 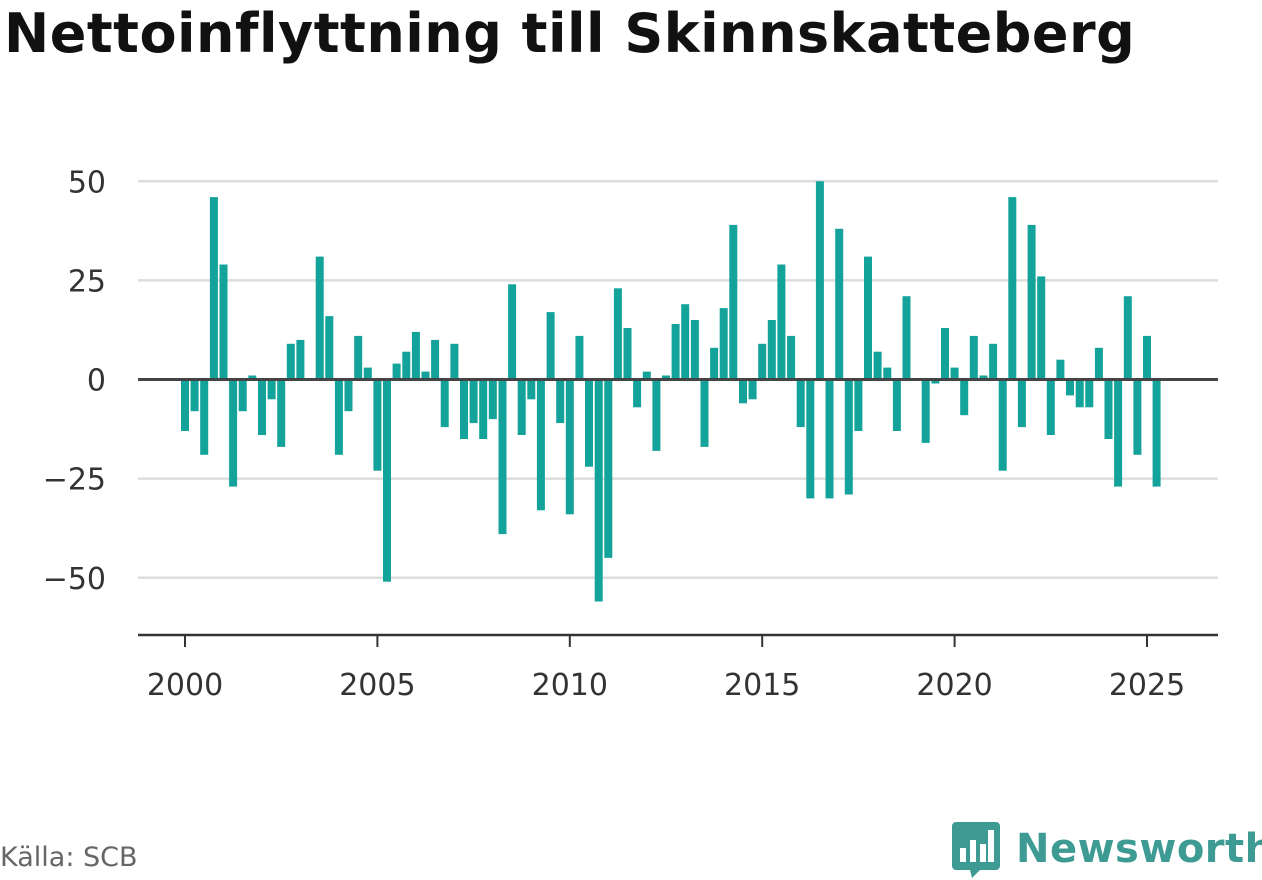 I want to click on x-tick-label: 2015, so click(x=762, y=685).